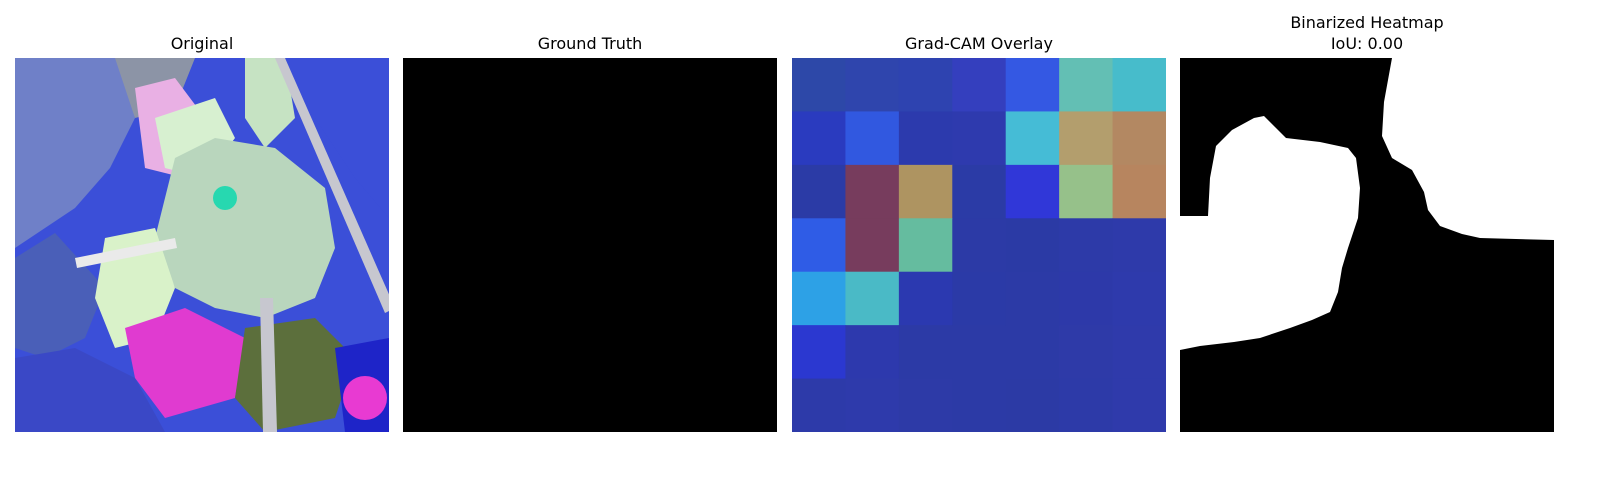  I want to click on iou-label: IoU: 0.00, so click(1367, 43).